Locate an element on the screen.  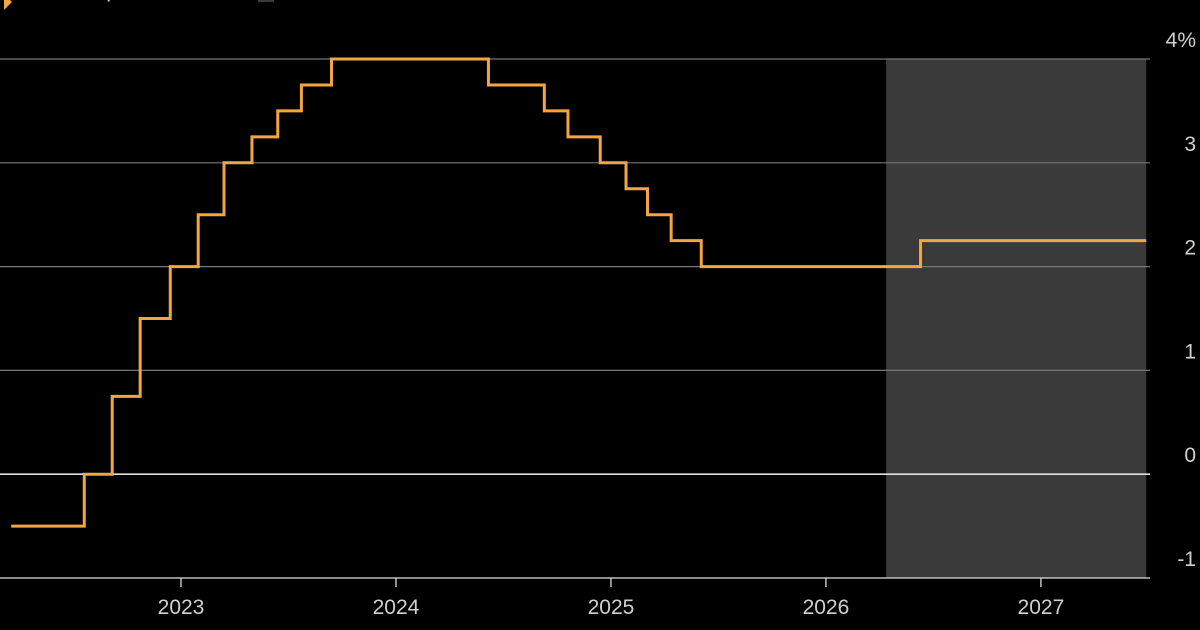
y-tick-label: 2 is located at coordinates (1190, 248).